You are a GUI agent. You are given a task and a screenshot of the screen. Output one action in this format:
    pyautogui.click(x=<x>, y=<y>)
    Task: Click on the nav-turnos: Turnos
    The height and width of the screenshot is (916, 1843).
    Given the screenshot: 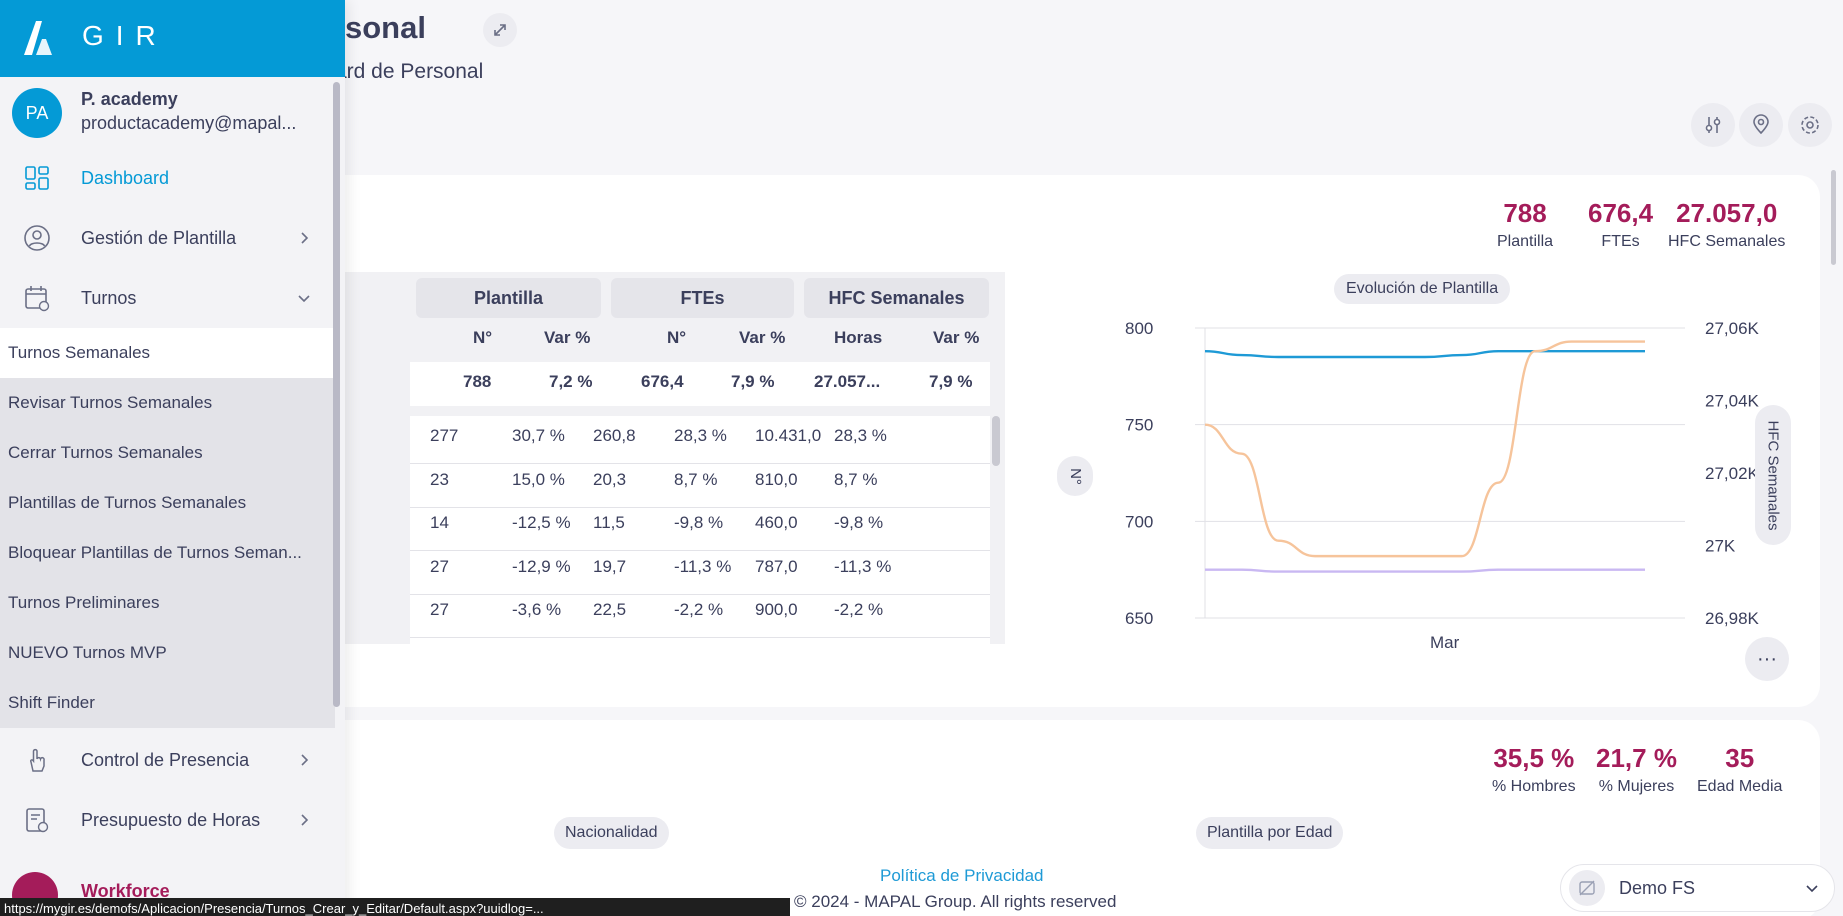 What is the action you would take?
    pyautogui.click(x=167, y=298)
    